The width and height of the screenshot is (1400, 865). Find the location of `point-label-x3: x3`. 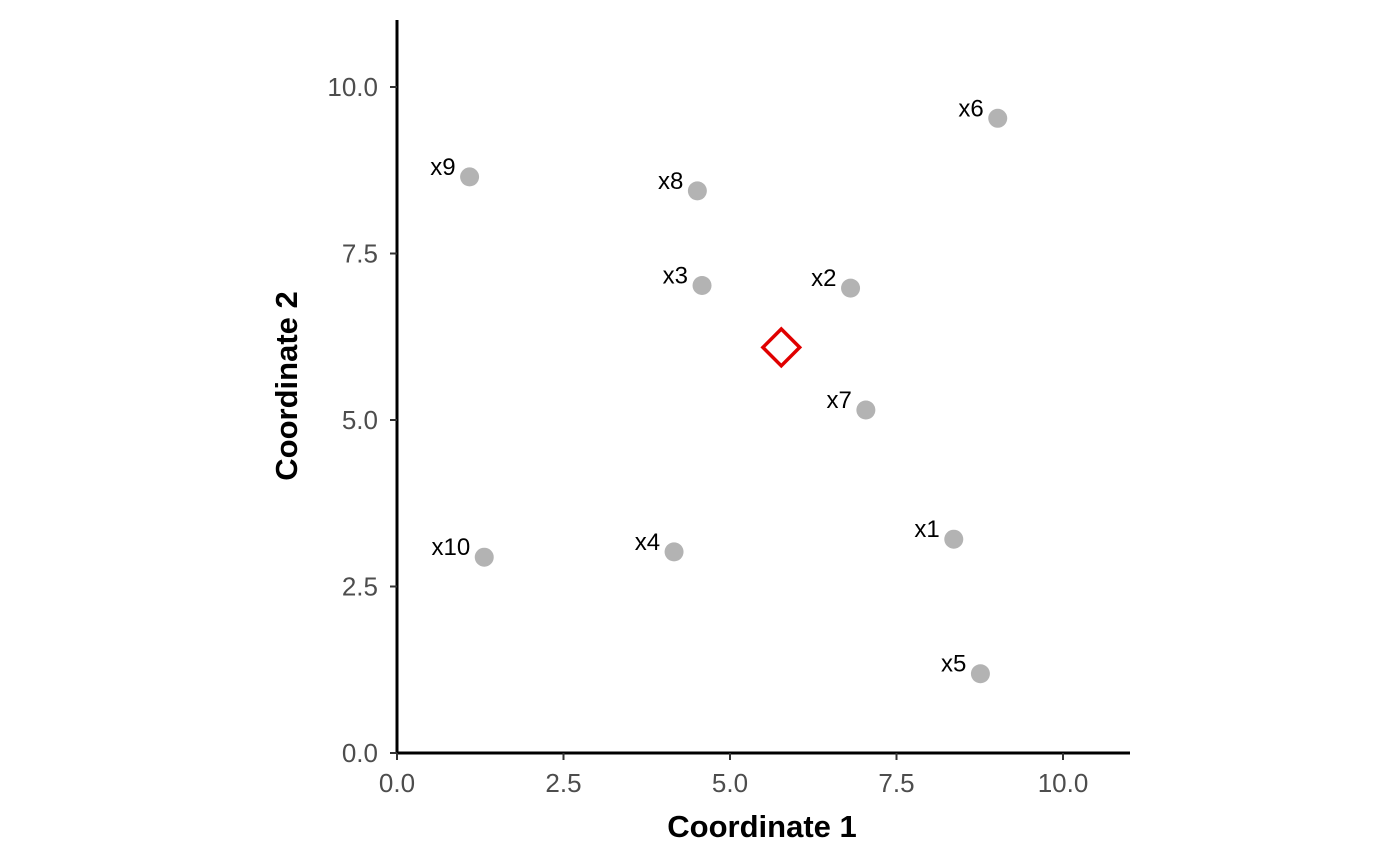

point-label-x3: x3 is located at coordinates (675, 275).